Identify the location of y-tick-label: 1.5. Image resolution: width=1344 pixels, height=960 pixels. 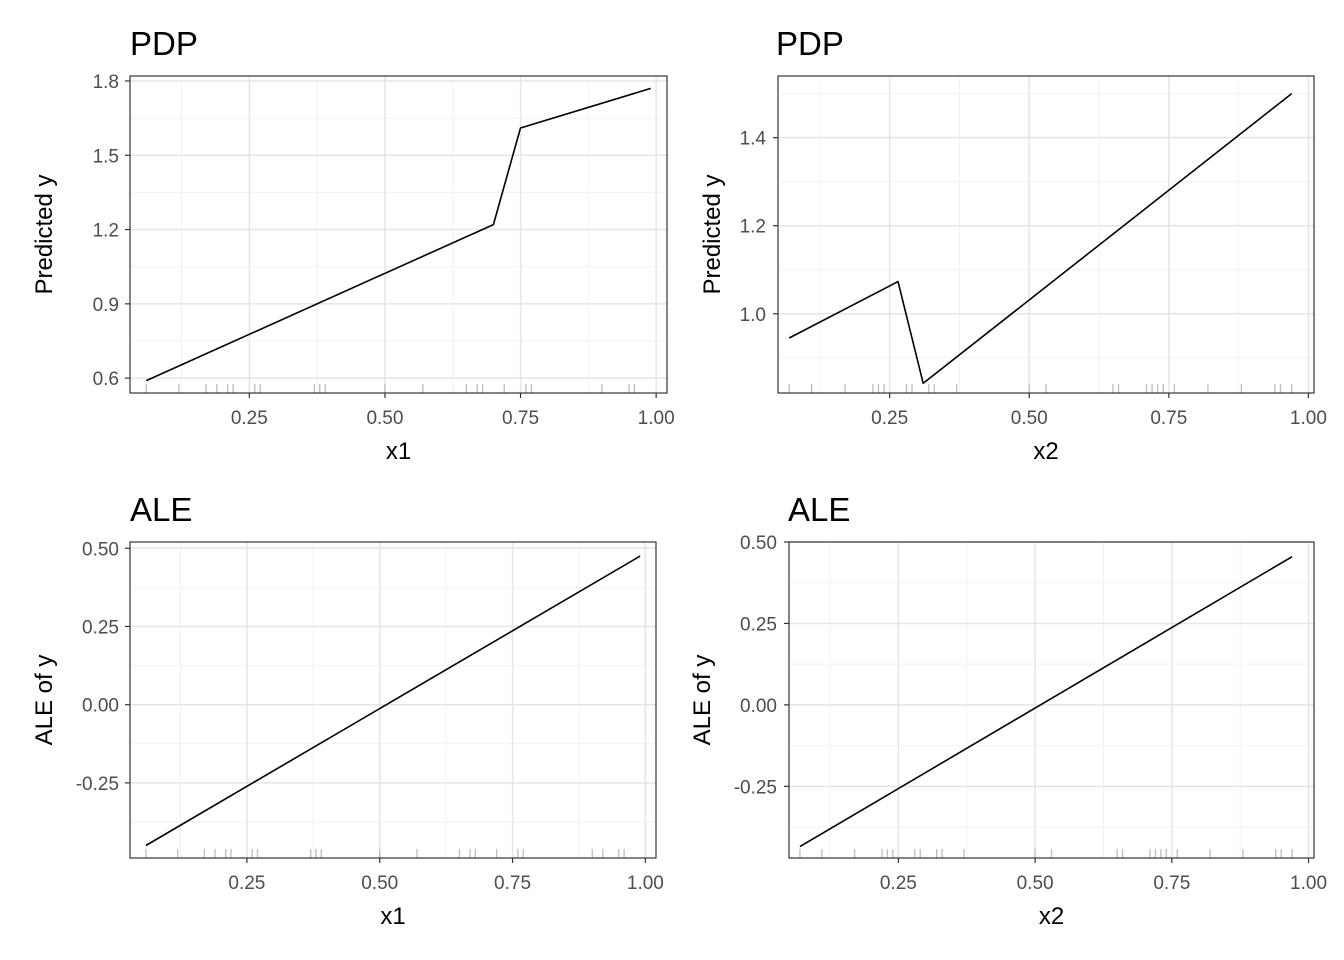
(106, 156).